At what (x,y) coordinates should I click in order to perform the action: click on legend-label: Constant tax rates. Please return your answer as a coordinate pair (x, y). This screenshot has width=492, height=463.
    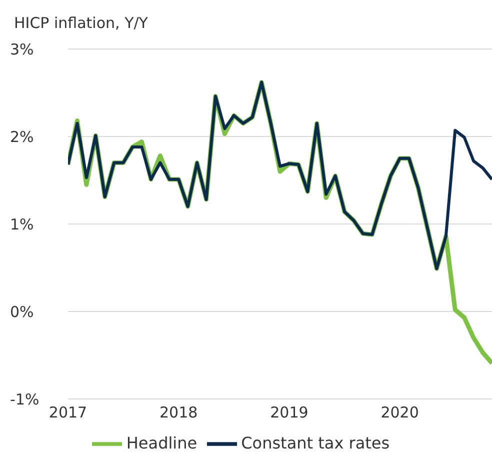
    Looking at the image, I should click on (315, 442).